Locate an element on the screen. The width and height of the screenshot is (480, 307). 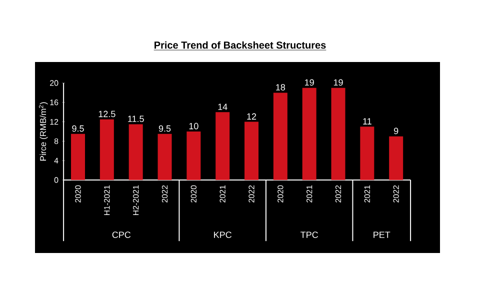
data-label: 18 is located at coordinates (281, 87).